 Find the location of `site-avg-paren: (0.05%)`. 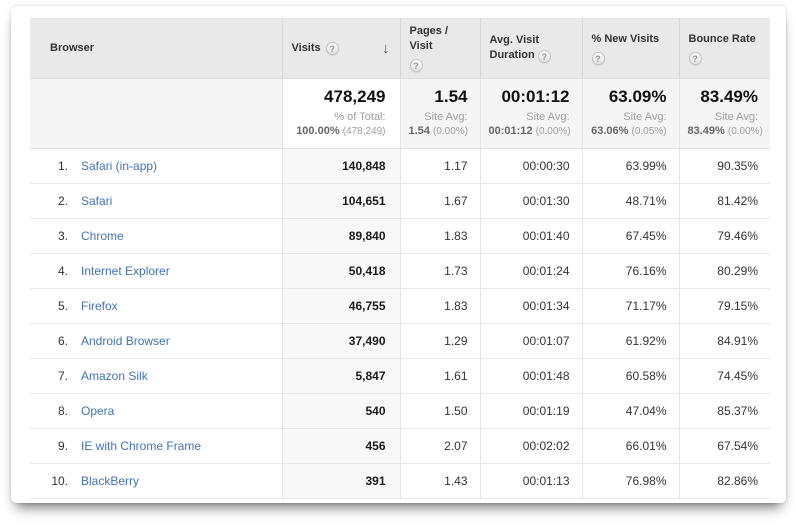

site-avg-paren: (0.05%) is located at coordinates (649, 131).